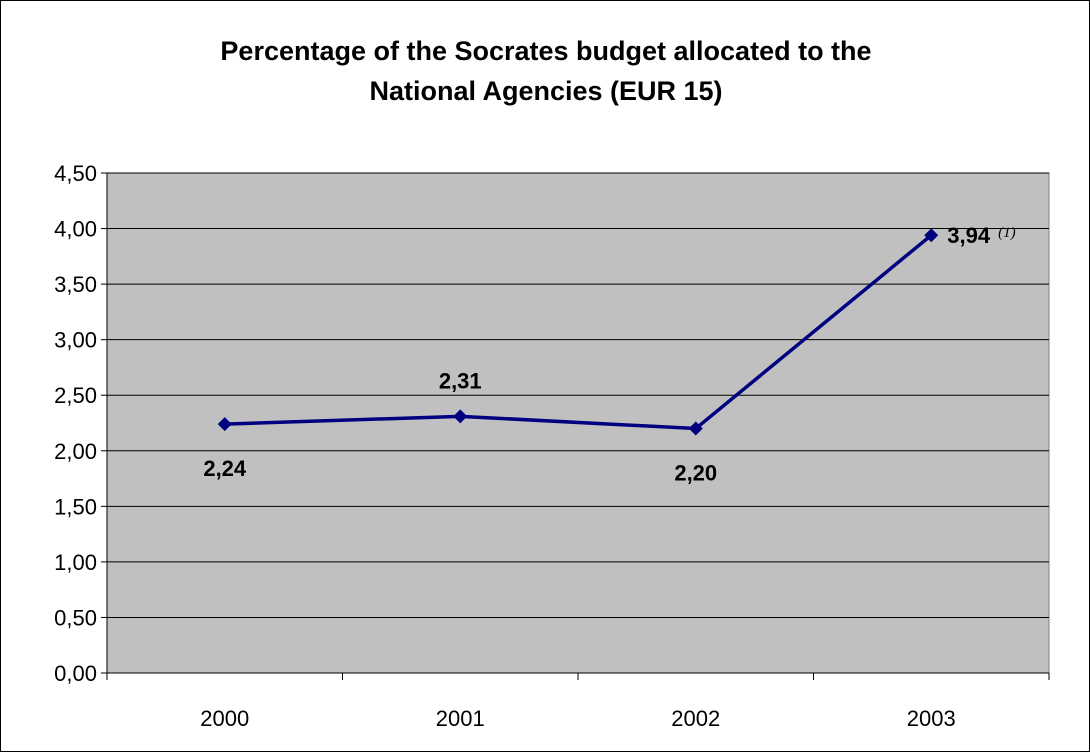 The height and width of the screenshot is (752, 1090). I want to click on data-label: 2,20, so click(695, 473).